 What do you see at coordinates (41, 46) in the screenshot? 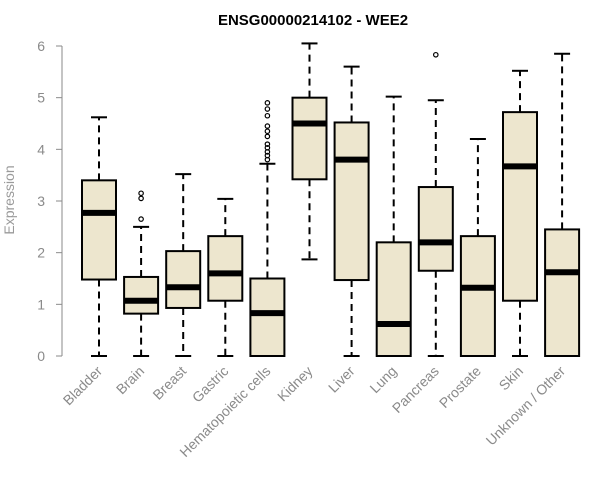
I see `y-tick-label: 6` at bounding box center [41, 46].